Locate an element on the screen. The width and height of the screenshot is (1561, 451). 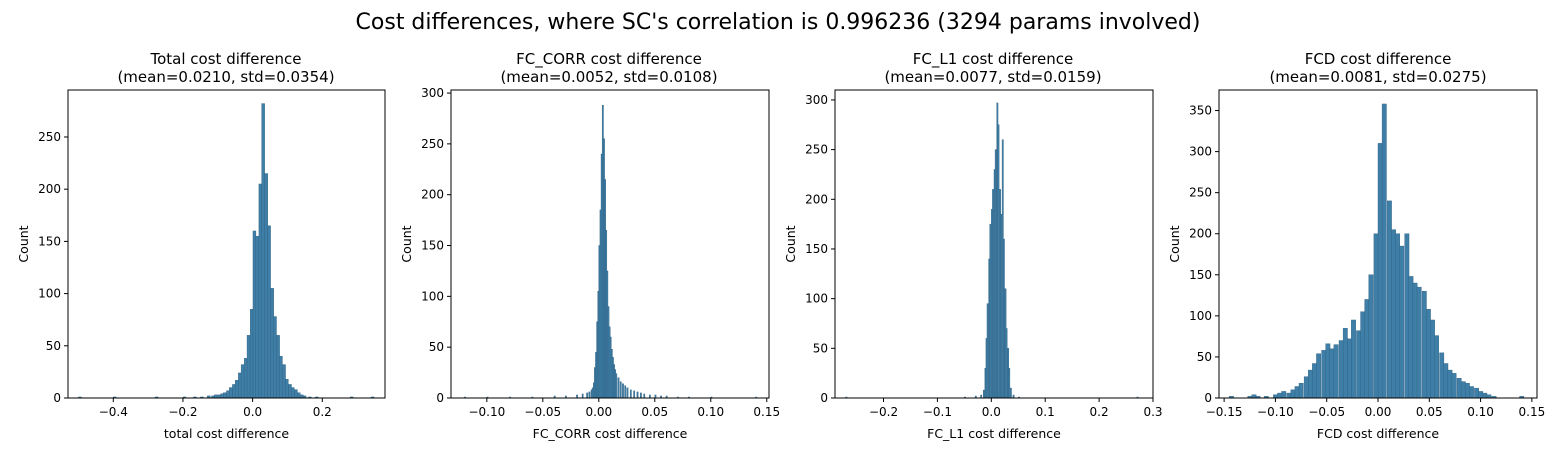
subplot-title-line1: FC_CORR cost difference is located at coordinates (609, 59).